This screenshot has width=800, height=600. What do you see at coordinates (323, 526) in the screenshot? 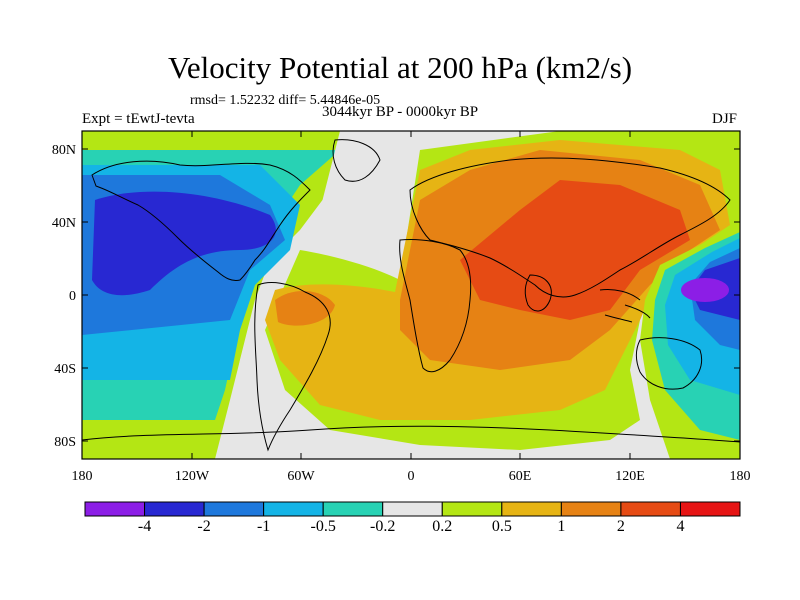
I see `colorbar-label: -0.5` at bounding box center [323, 526].